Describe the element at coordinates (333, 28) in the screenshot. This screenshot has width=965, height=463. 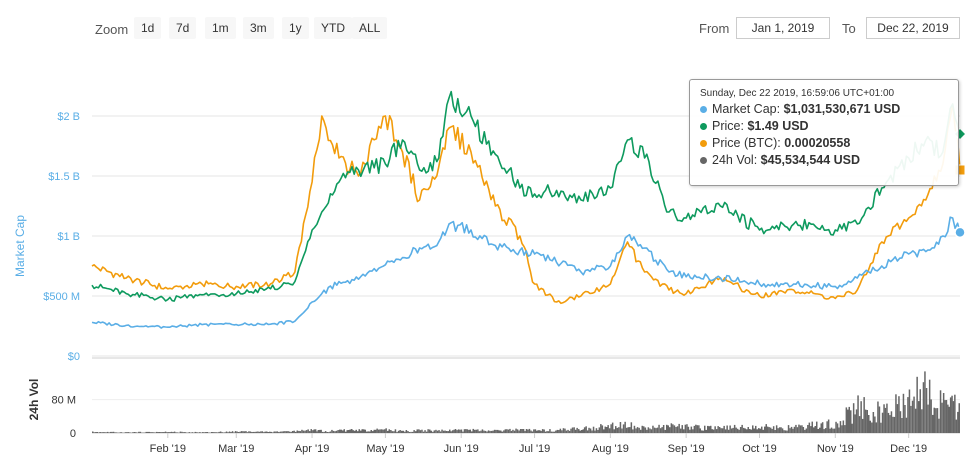
I see `zoom-ytd-button: YTD` at that location.